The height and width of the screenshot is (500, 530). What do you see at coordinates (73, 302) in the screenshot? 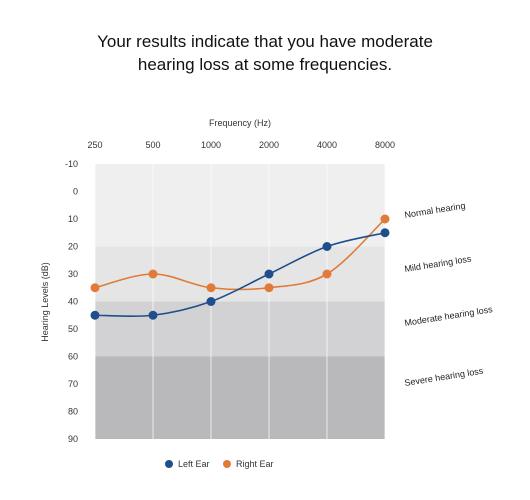
I see `y-tick-label: 40` at bounding box center [73, 302].